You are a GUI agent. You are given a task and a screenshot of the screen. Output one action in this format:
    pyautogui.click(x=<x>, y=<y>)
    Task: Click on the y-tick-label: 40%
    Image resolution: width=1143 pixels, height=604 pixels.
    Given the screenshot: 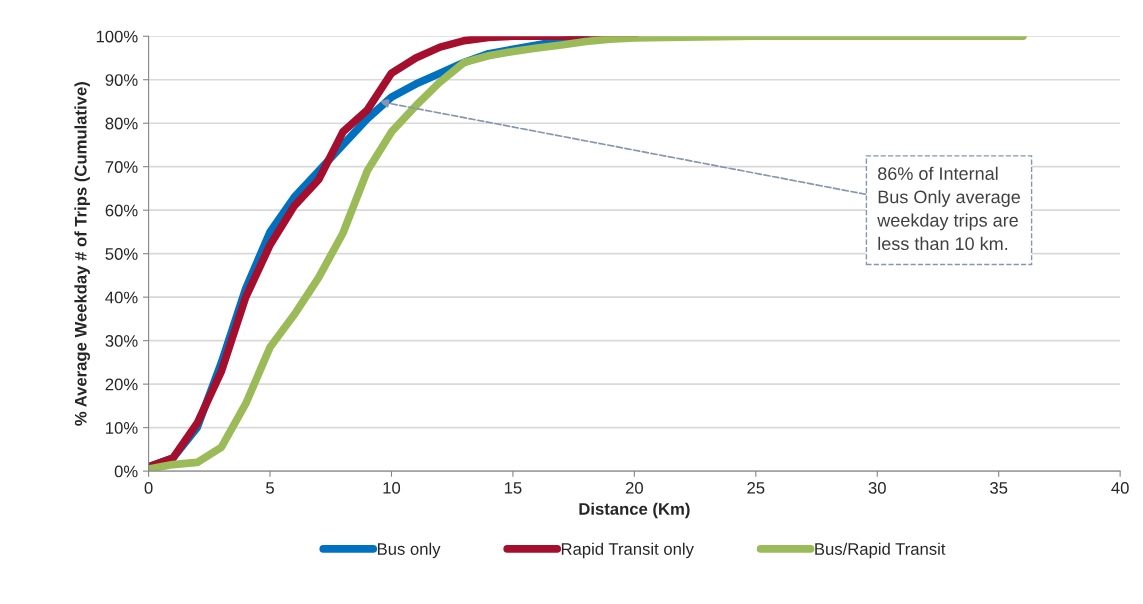 What is the action you would take?
    pyautogui.click(x=121, y=297)
    